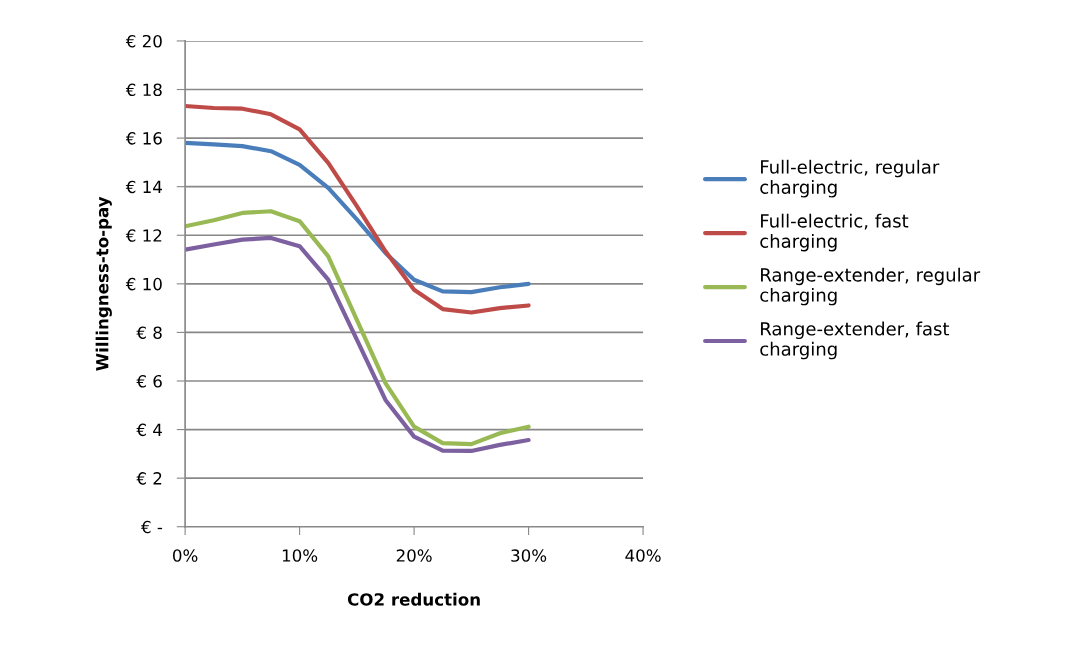  I want to click on x-tick-label: 0%, so click(185, 555).